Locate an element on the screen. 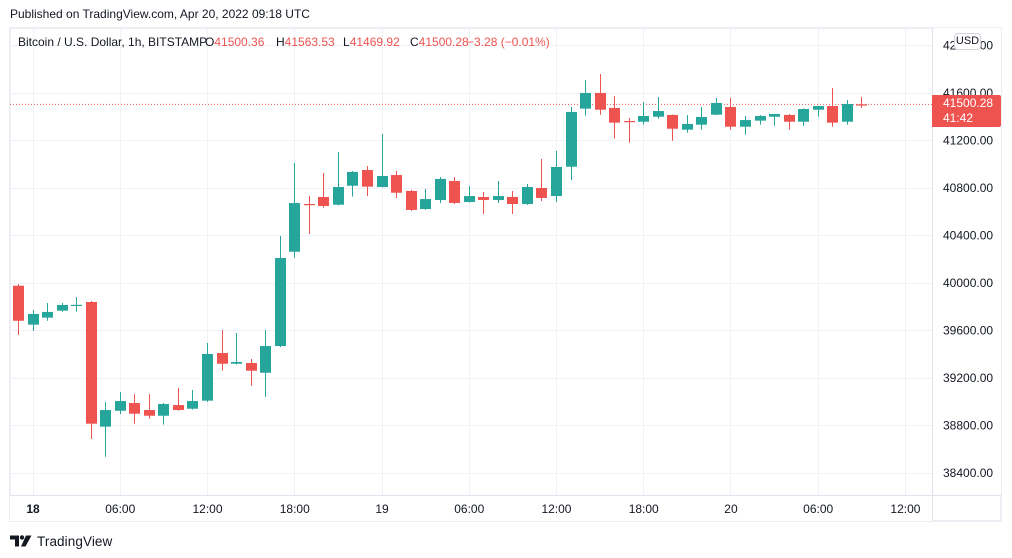  legend-open-key: O is located at coordinates (210, 42).